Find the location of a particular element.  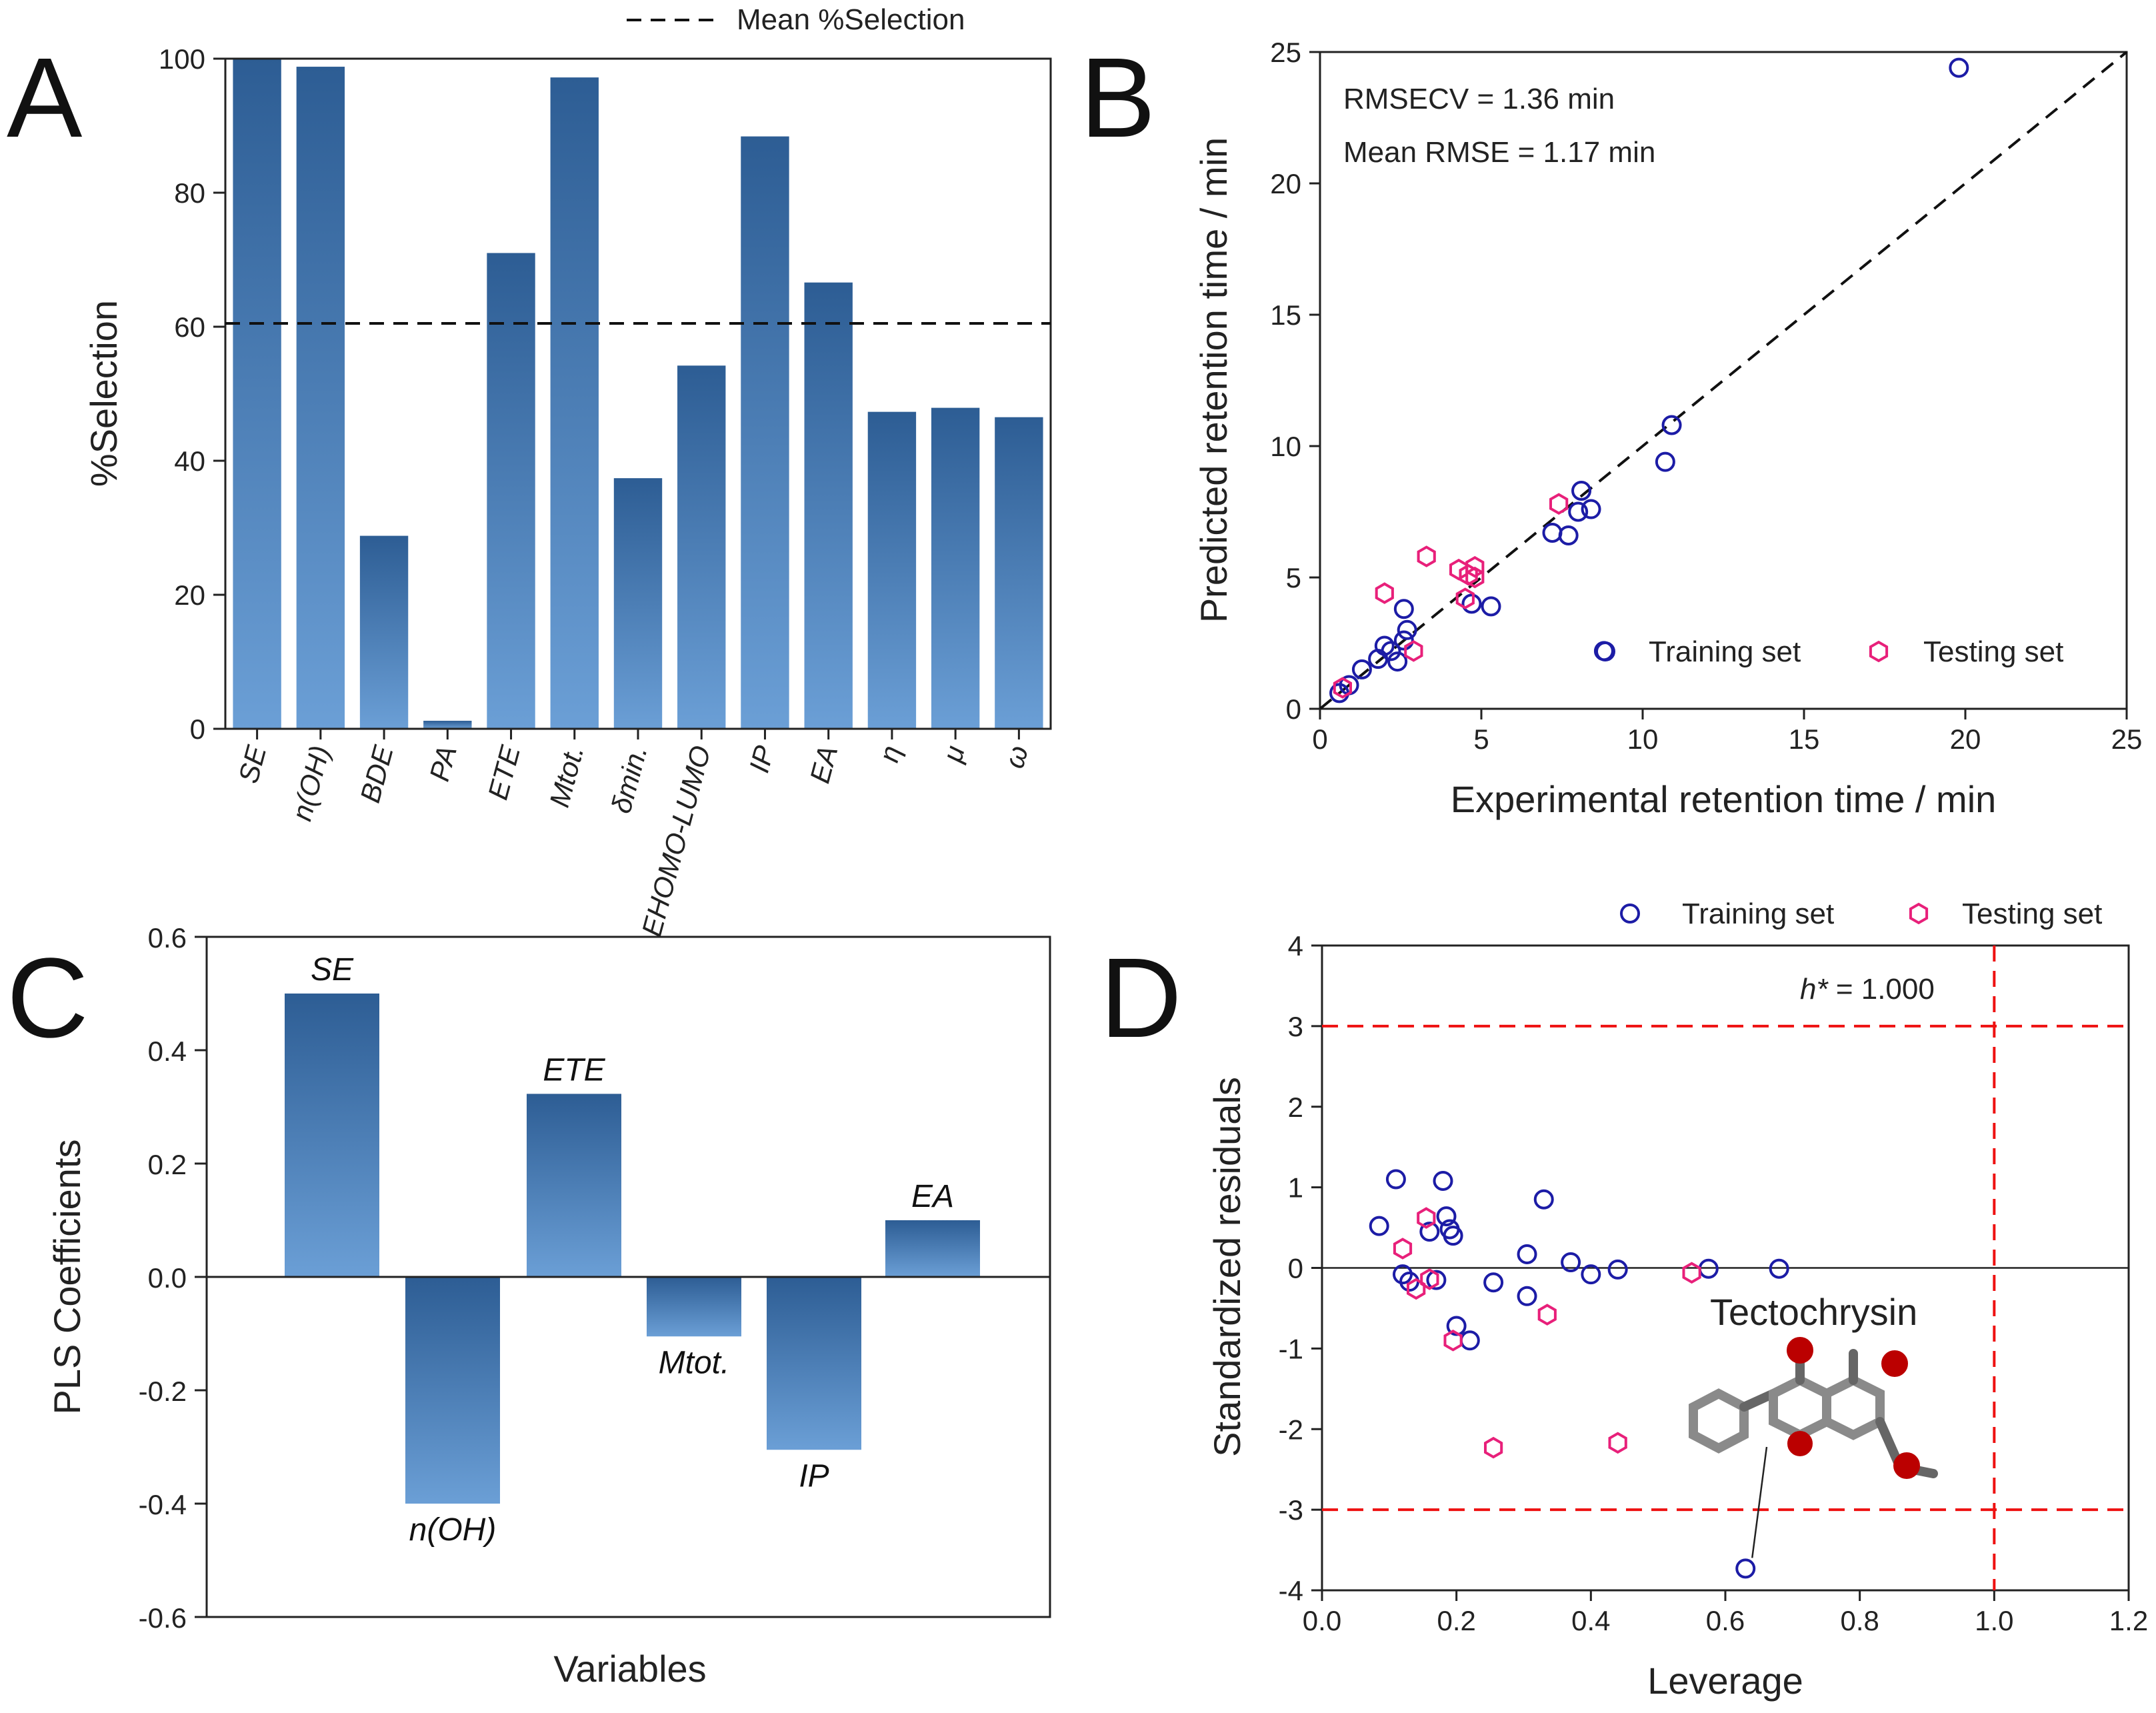

panel-d-xtick-label: 1.0 is located at coordinates (1994, 1621).